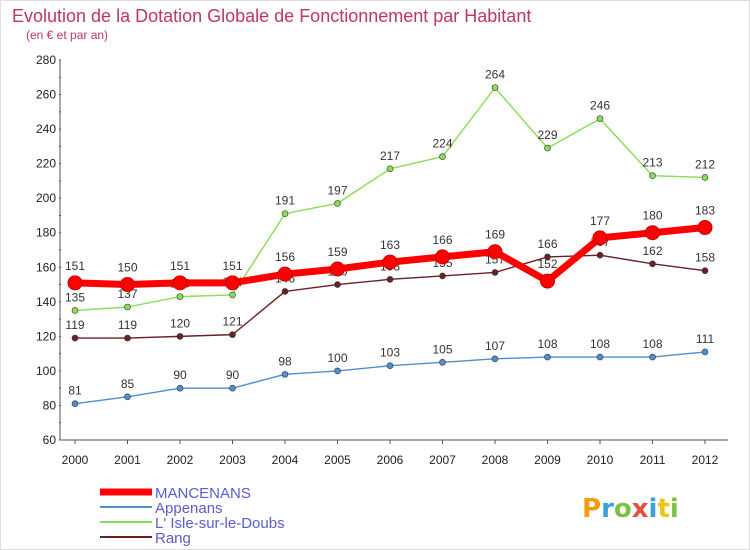 This screenshot has height=550, width=750. What do you see at coordinates (600, 460) in the screenshot?
I see `x-tick-label: 2010` at bounding box center [600, 460].